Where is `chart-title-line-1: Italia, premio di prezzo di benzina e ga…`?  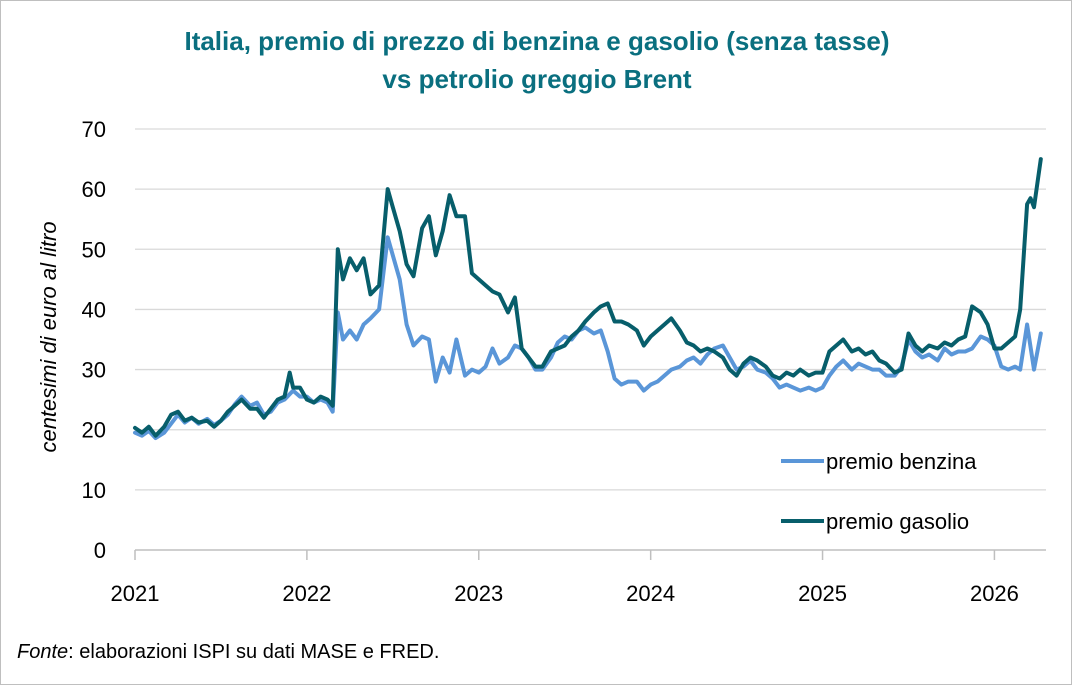 chart-title-line-1: Italia, premio di prezzo di benzina e ga… is located at coordinates (536, 41).